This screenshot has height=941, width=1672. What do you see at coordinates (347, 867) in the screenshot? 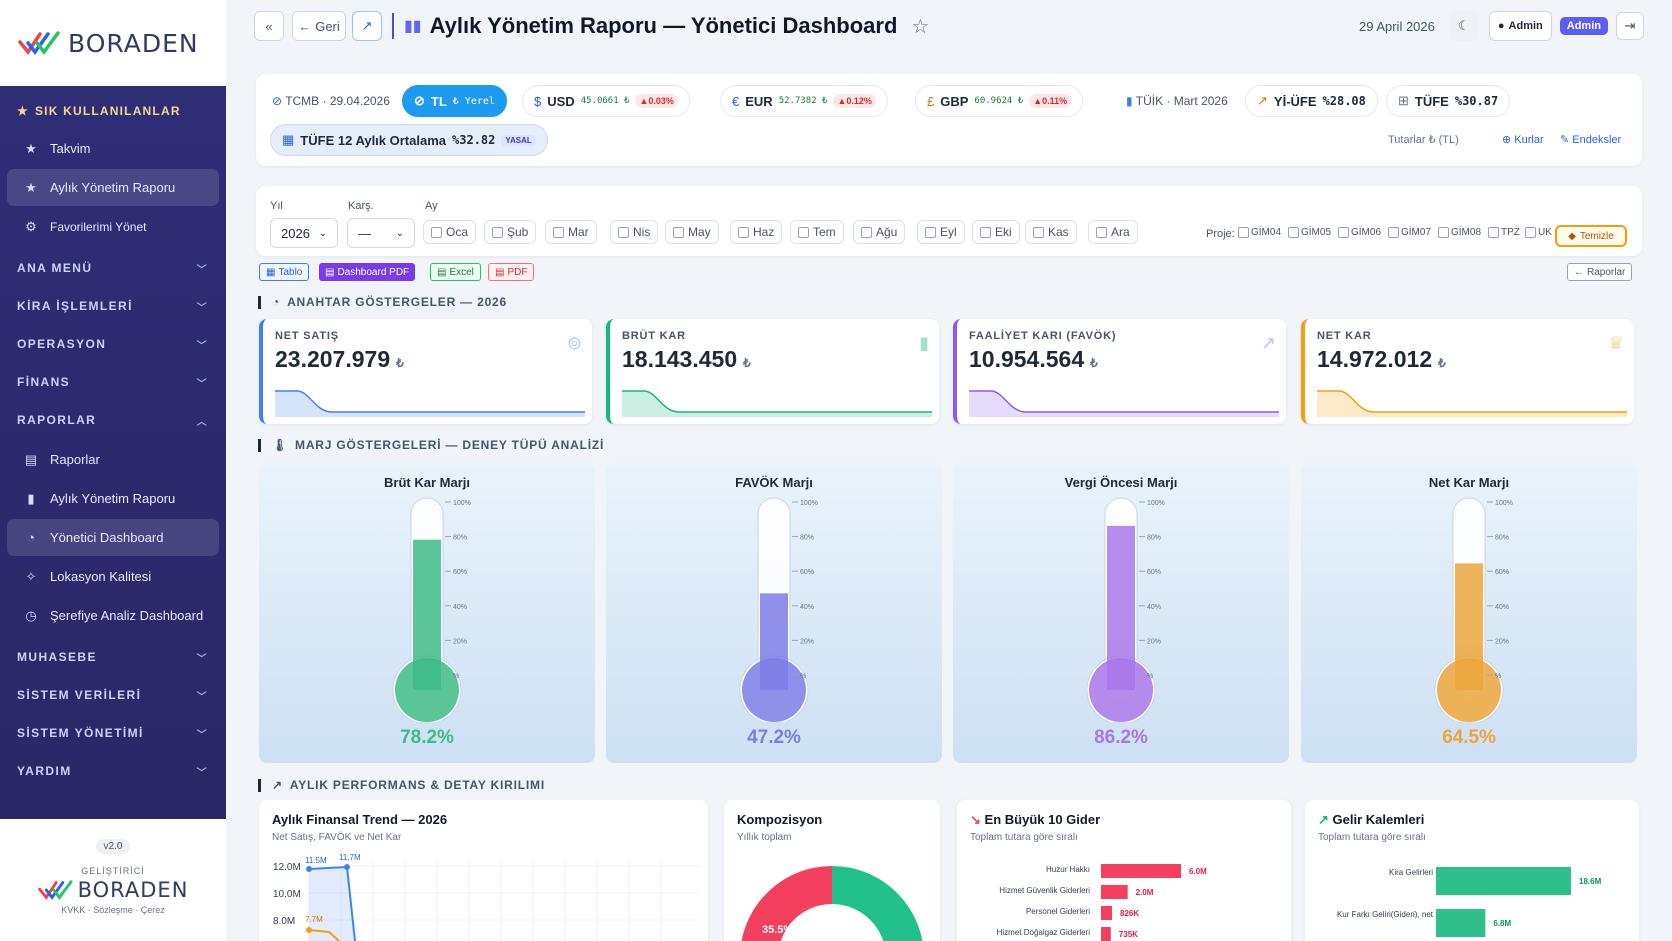
I see `data-point` at bounding box center [347, 867].